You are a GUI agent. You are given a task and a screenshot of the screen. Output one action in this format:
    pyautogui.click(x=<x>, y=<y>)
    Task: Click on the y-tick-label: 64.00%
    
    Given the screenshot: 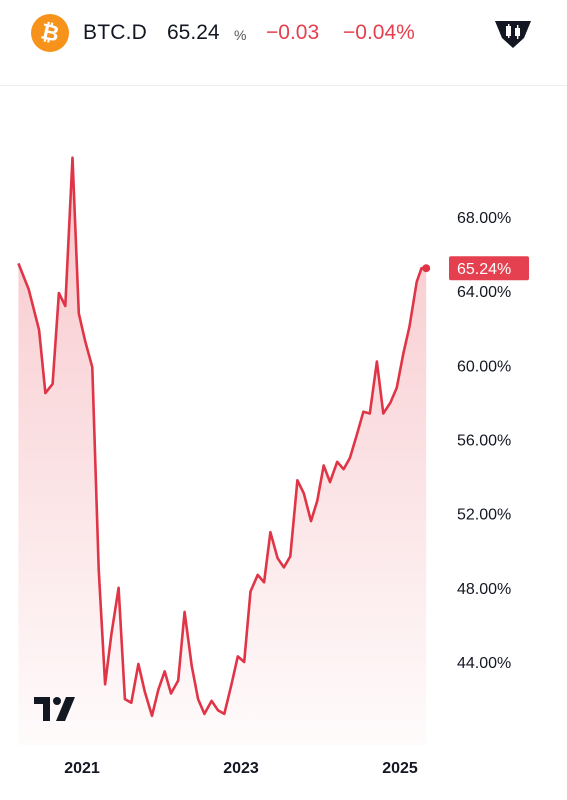 What is the action you would take?
    pyautogui.click(x=484, y=292)
    